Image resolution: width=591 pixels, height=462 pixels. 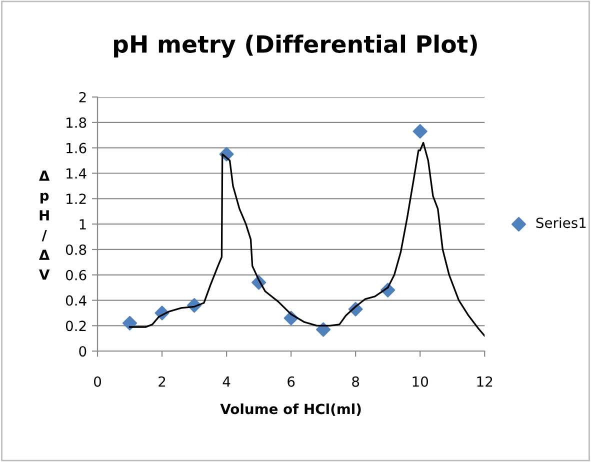 What do you see at coordinates (291, 381) in the screenshot?
I see `x-tick-label: 6` at bounding box center [291, 381].